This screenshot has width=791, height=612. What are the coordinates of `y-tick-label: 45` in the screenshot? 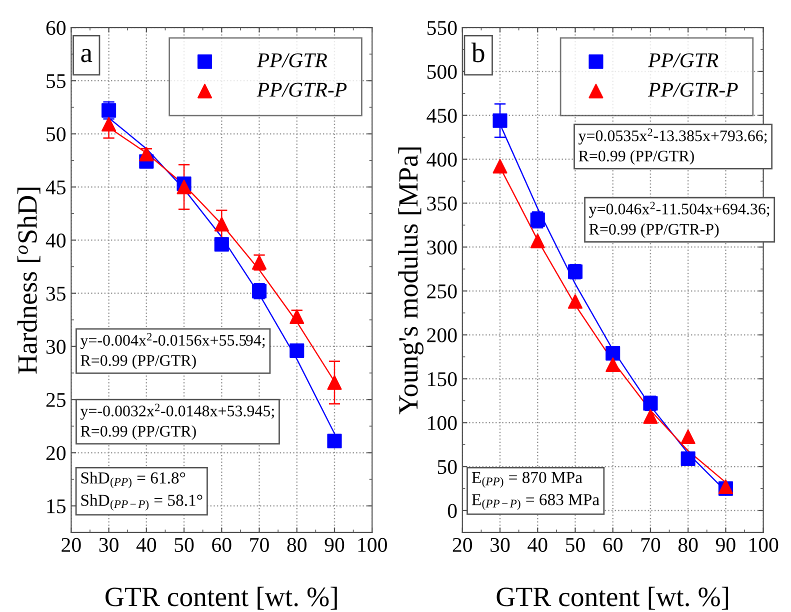 It's located at (56, 187).